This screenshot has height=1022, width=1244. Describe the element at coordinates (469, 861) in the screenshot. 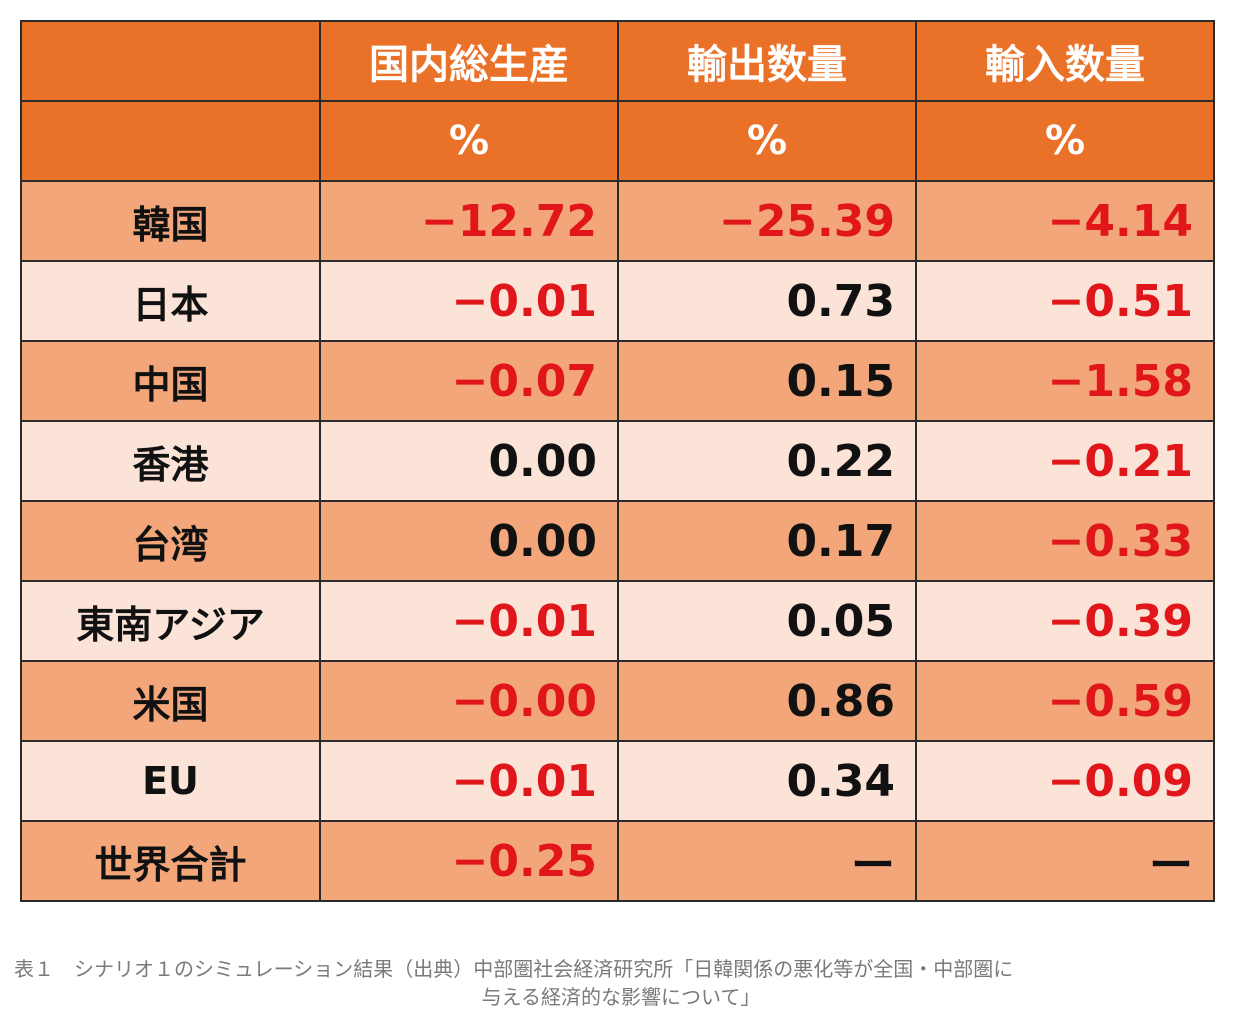

I see `gdp-cell: −0.25` at that location.